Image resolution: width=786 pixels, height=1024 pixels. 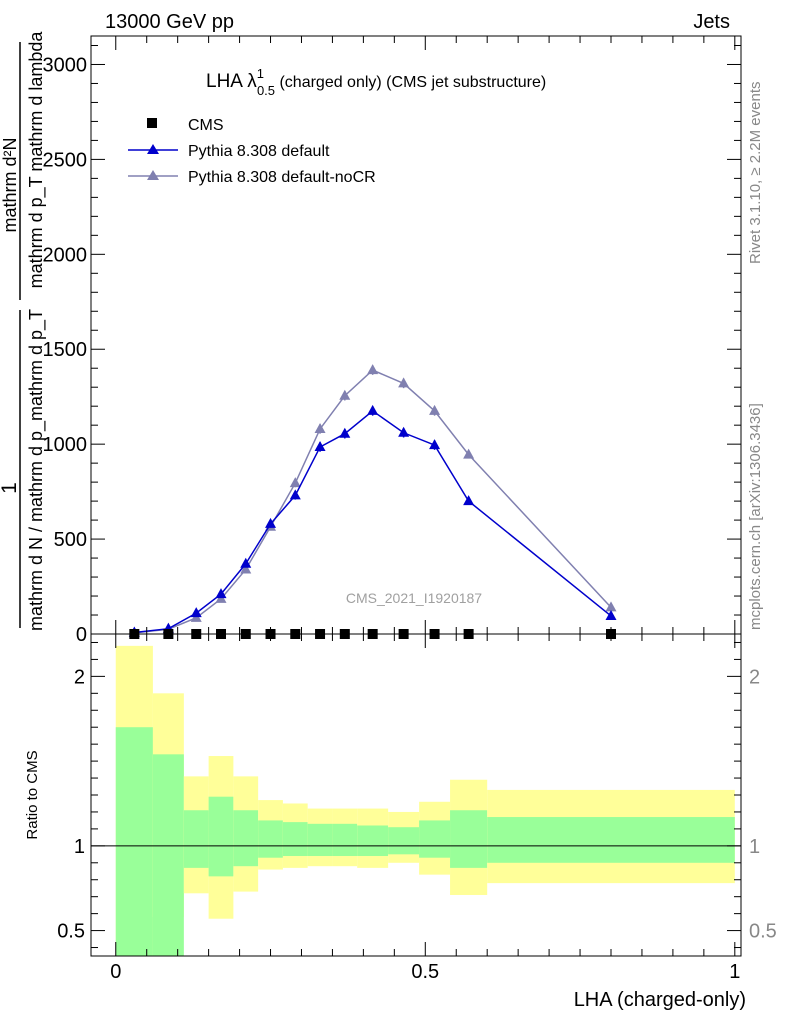 I want to click on main-y-tick-label: 2500, so click(x=65, y=160).